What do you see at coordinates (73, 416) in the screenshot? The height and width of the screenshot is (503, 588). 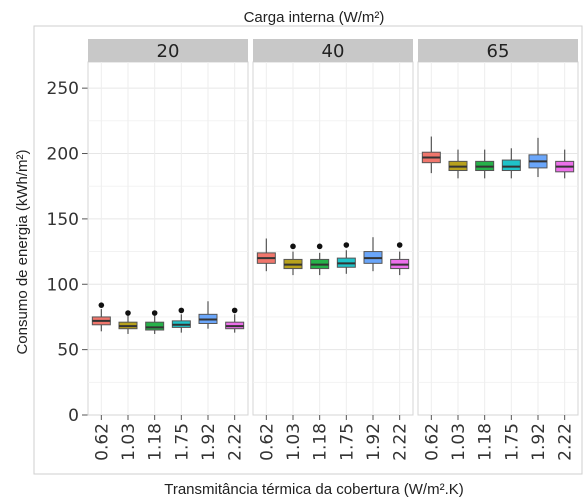 I see `y-tick-label: 0` at bounding box center [73, 416].